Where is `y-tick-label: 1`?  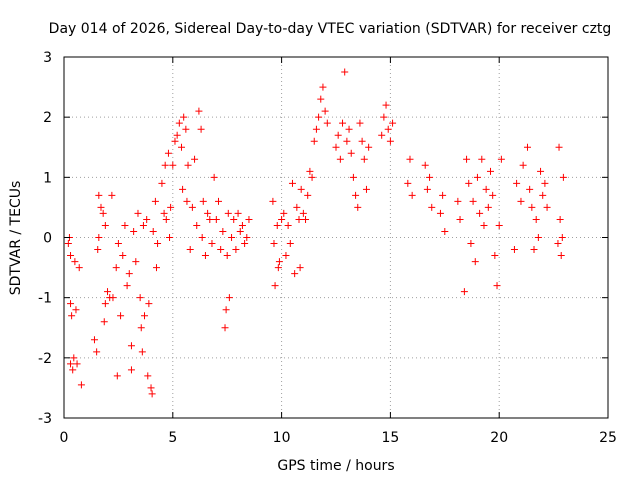 y-tick-label: 1 is located at coordinates (47, 178).